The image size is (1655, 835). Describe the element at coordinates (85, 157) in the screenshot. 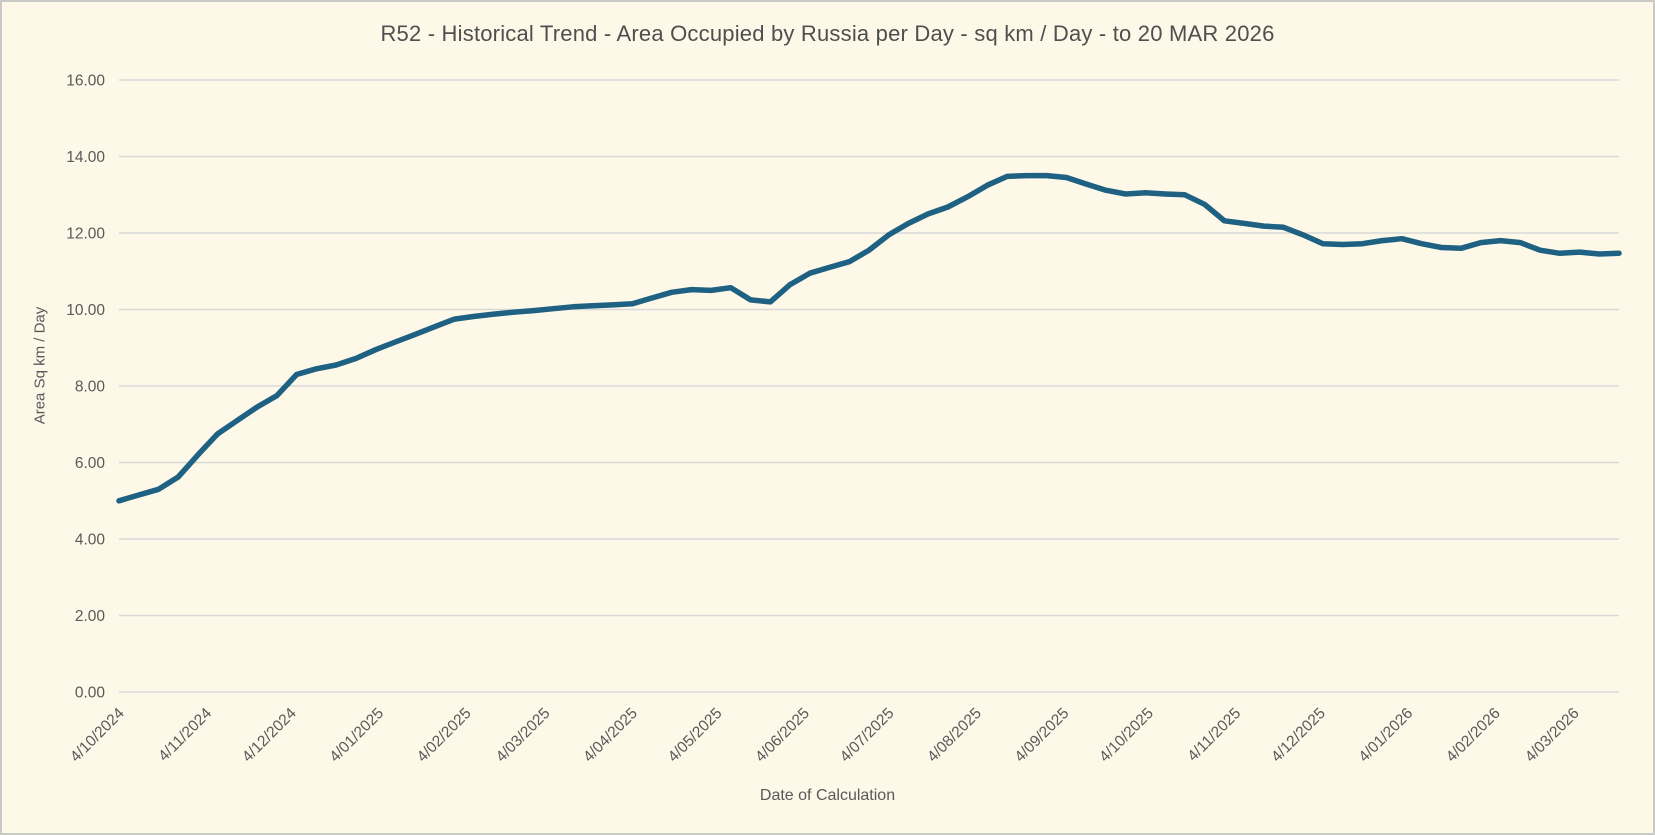

I see `y-tick-label: 14.00` at that location.